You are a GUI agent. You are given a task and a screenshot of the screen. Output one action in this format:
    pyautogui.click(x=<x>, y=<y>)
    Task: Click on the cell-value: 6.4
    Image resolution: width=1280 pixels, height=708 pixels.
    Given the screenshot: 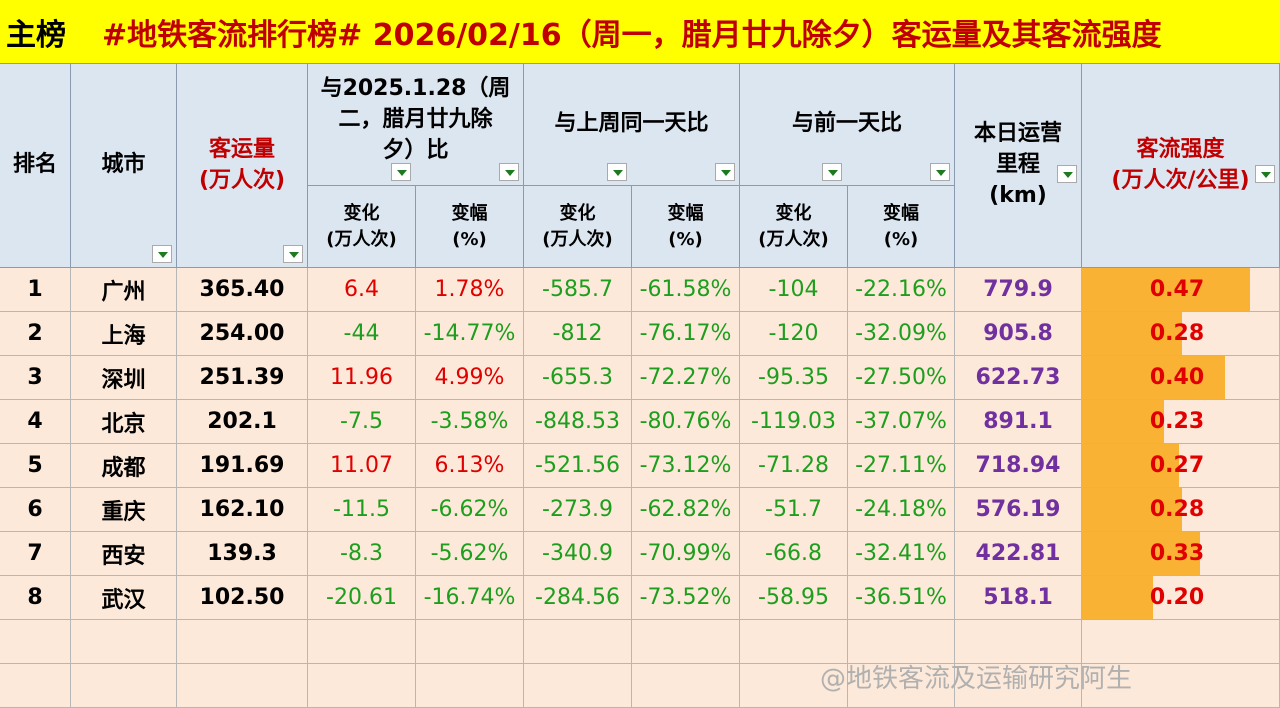 What is the action you would take?
    pyautogui.click(x=361, y=289)
    